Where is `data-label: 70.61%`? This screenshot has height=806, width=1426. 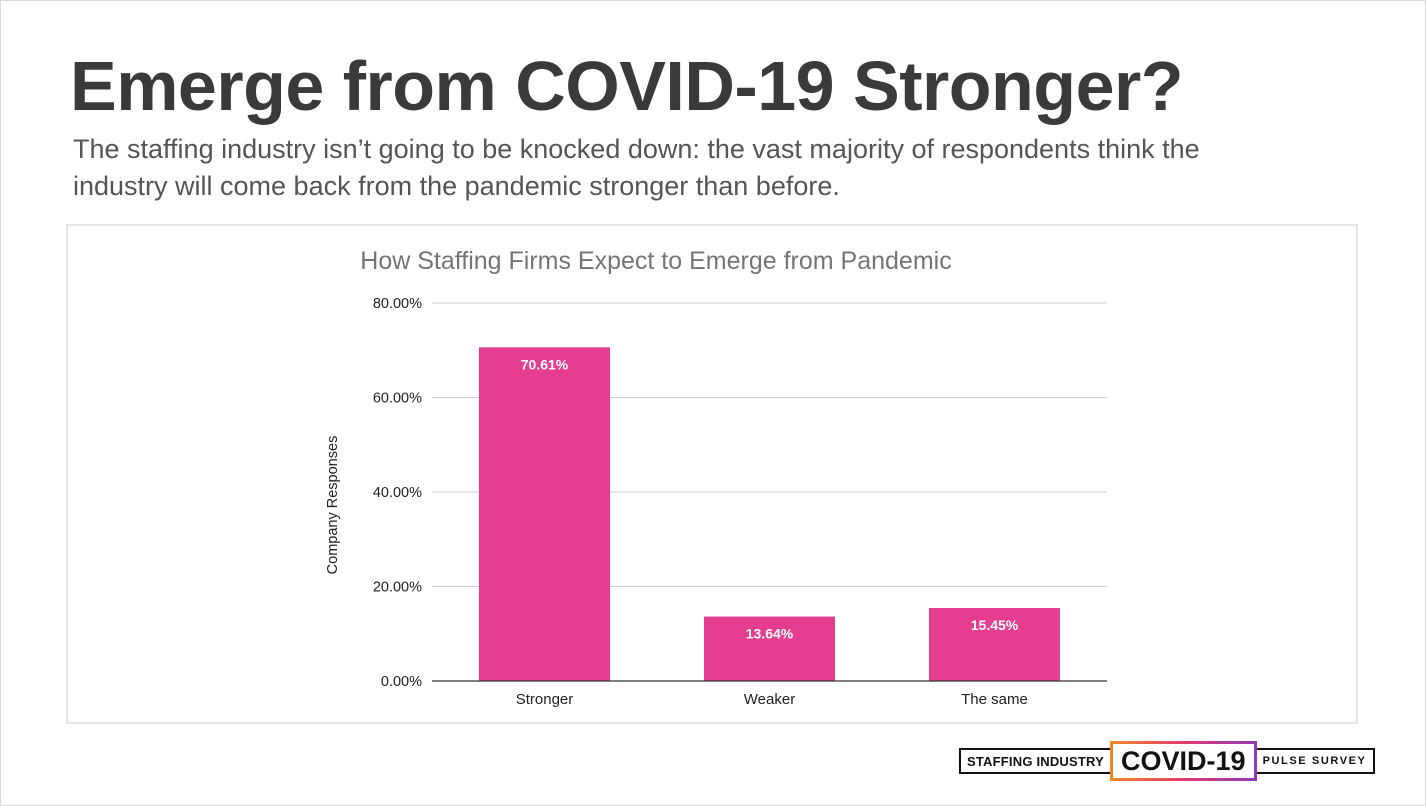
data-label: 70.61% is located at coordinates (545, 364).